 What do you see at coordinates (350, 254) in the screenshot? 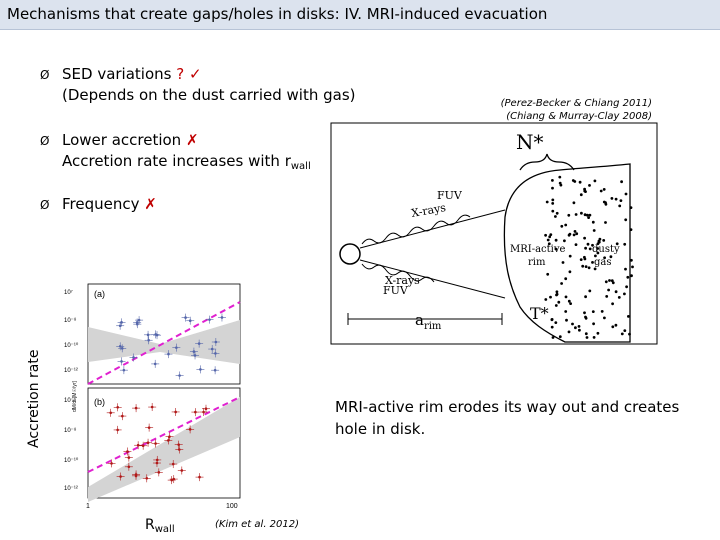
I see `star-icon` at bounding box center [350, 254].